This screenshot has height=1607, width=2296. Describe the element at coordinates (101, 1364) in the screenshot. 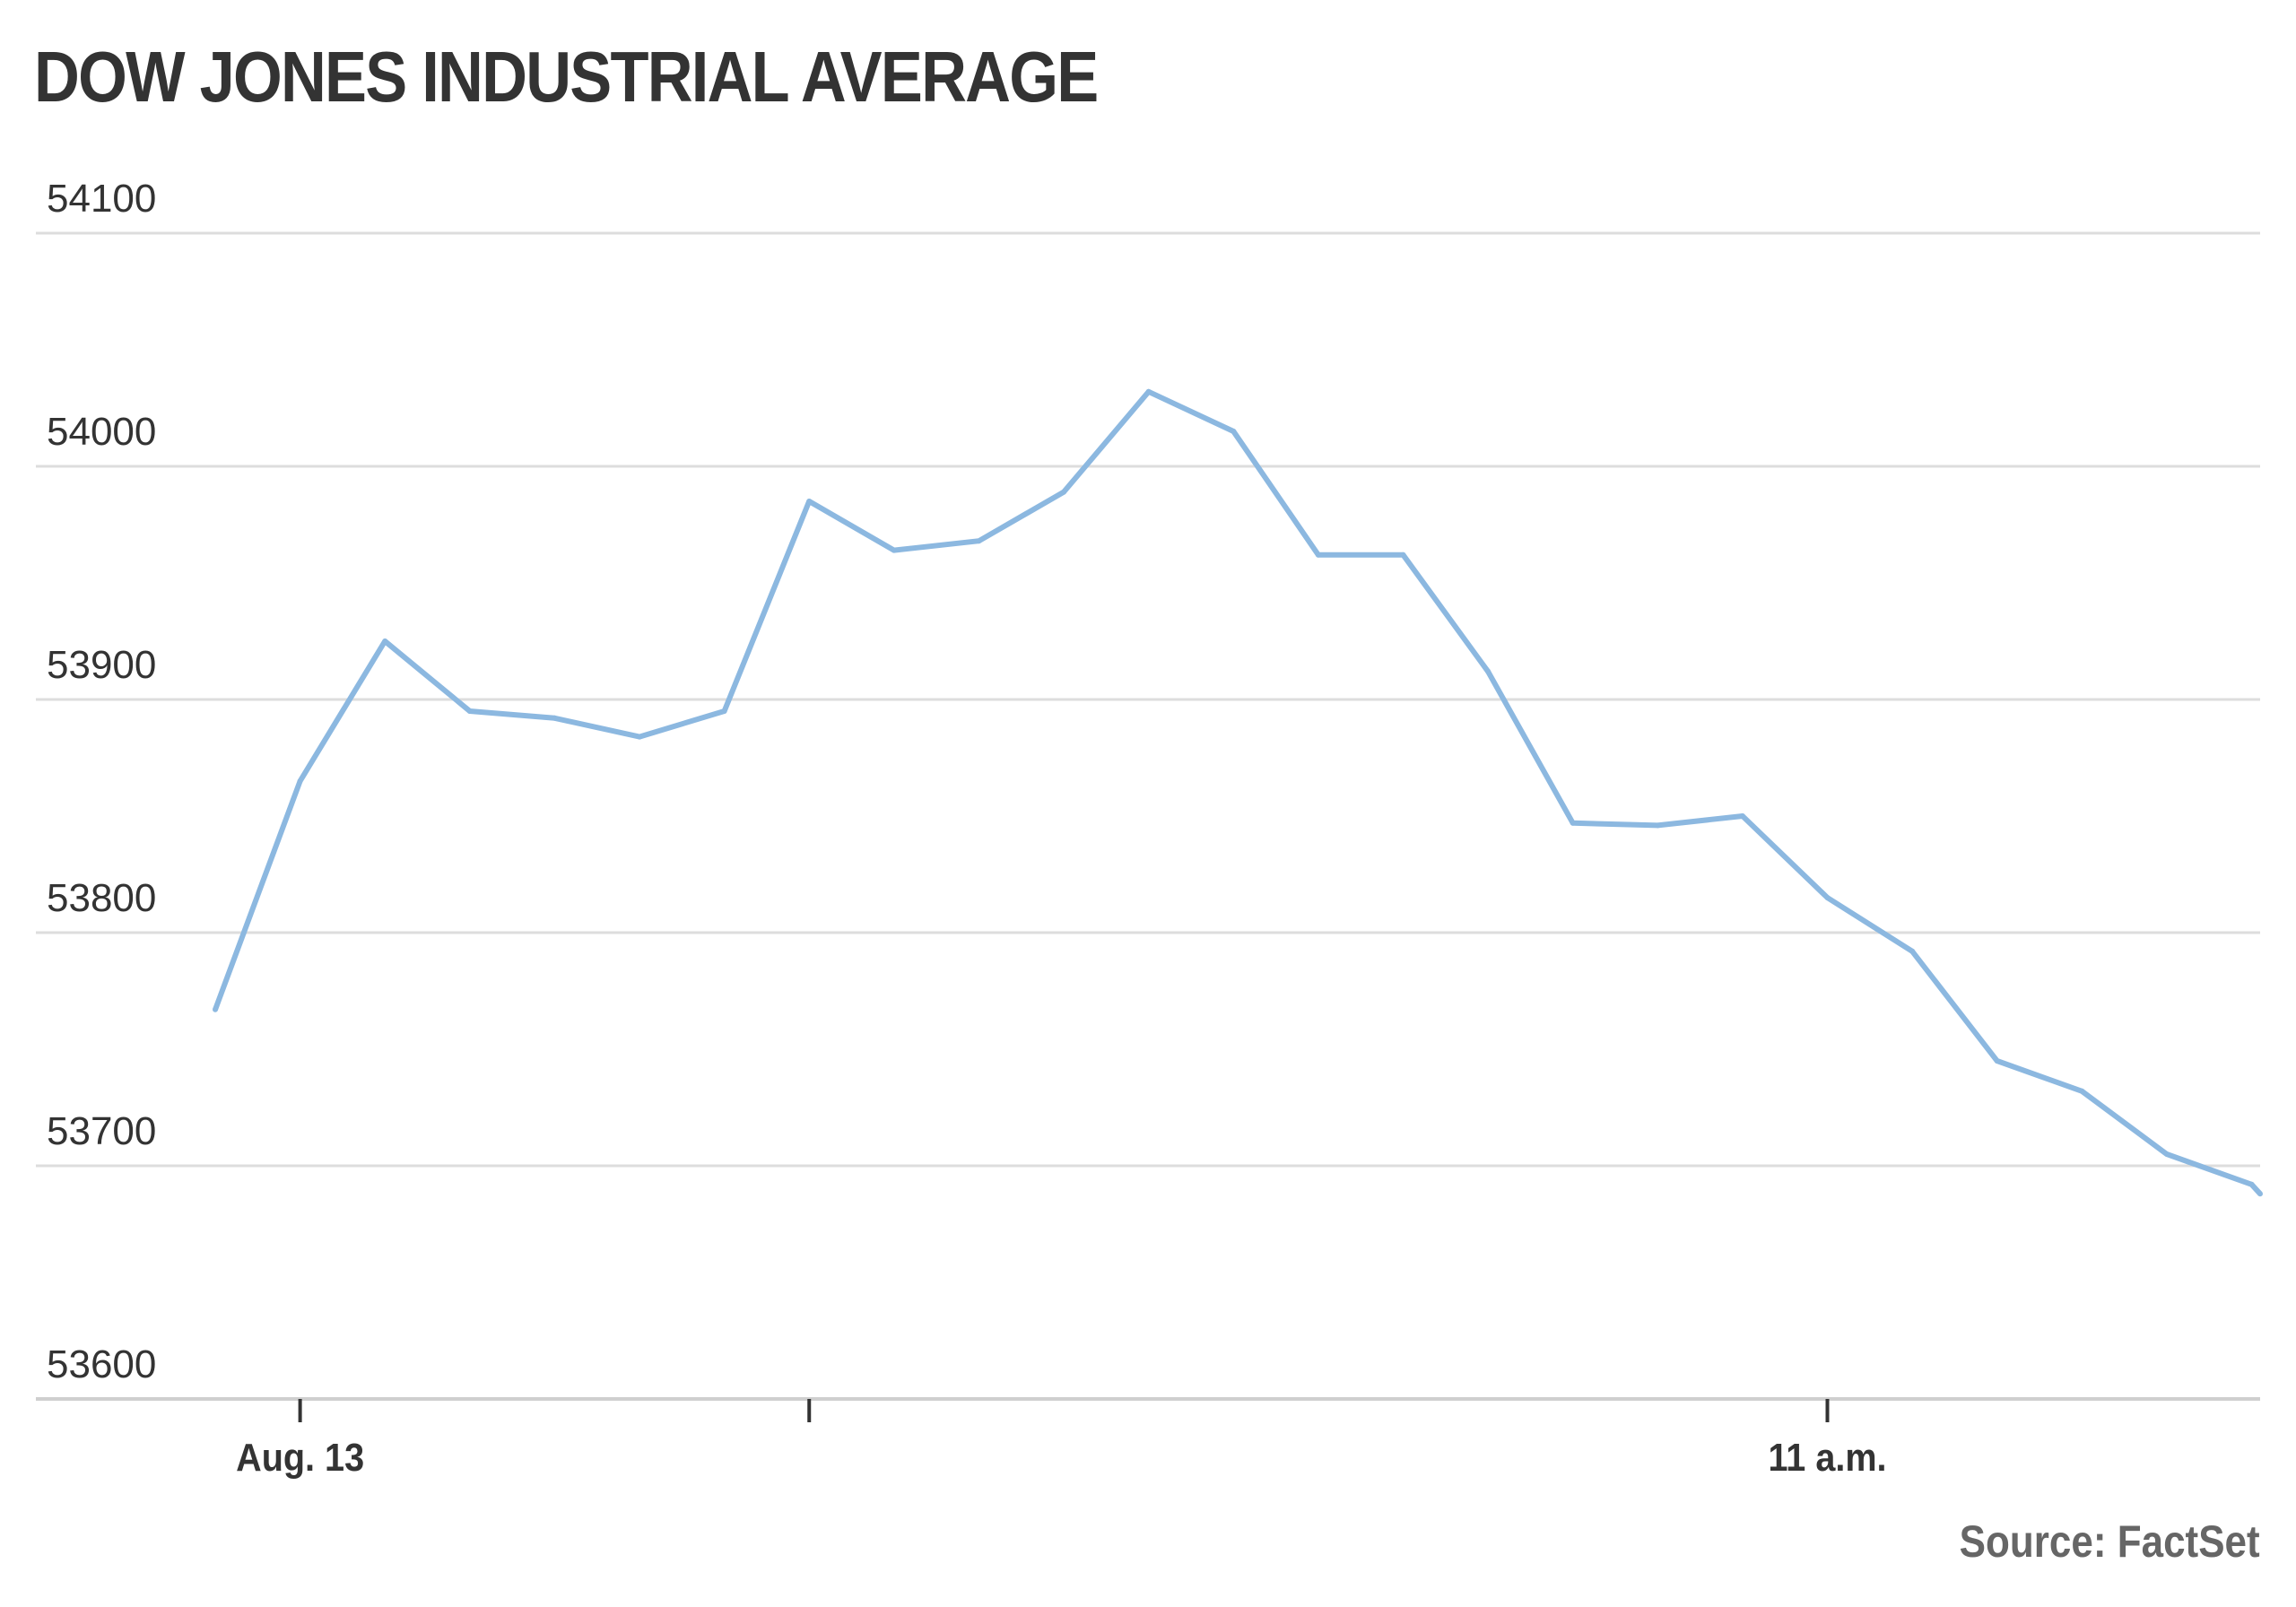

I see `y-tick-label: 53600` at that location.